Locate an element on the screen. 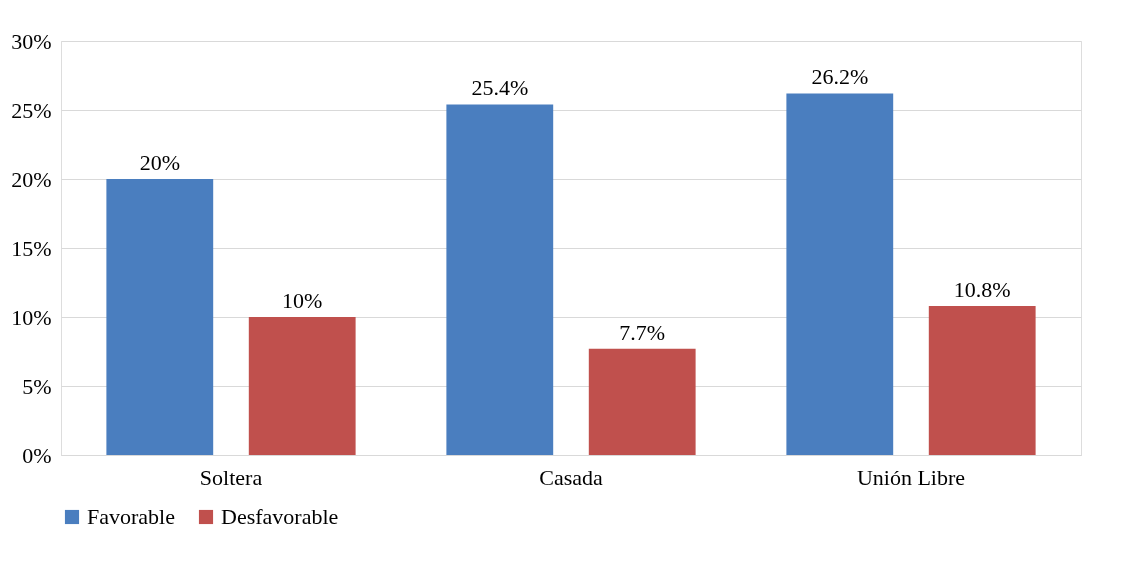 The height and width of the screenshot is (580, 1145). y-tick-label: 10% is located at coordinates (31, 317).